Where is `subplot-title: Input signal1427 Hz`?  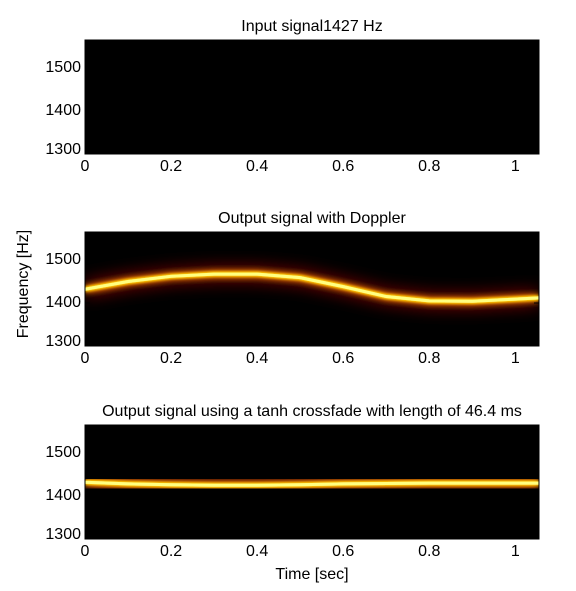
subplot-title: Input signal1427 Hz is located at coordinates (311, 26).